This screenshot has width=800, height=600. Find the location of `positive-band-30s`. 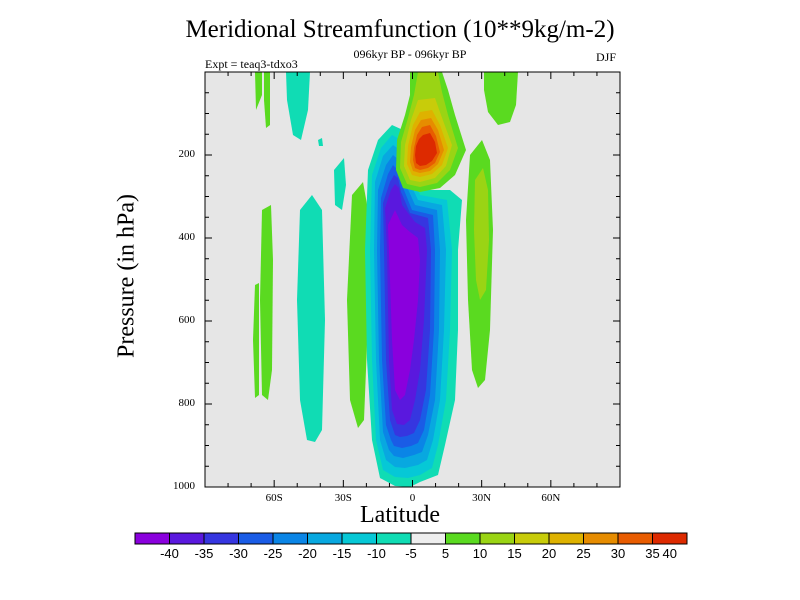

positive-band-30s is located at coordinates (357, 305).